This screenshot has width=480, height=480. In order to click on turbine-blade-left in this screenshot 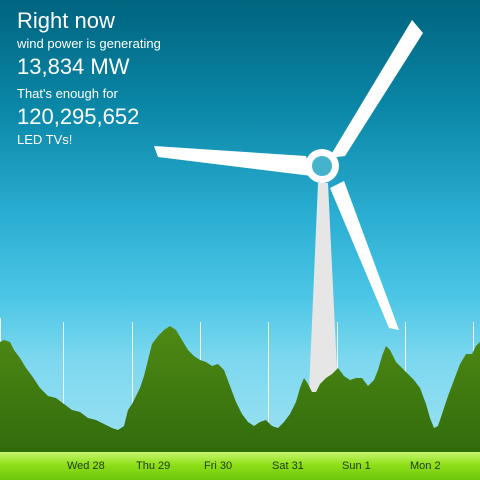, I will do `click(233, 161)`.